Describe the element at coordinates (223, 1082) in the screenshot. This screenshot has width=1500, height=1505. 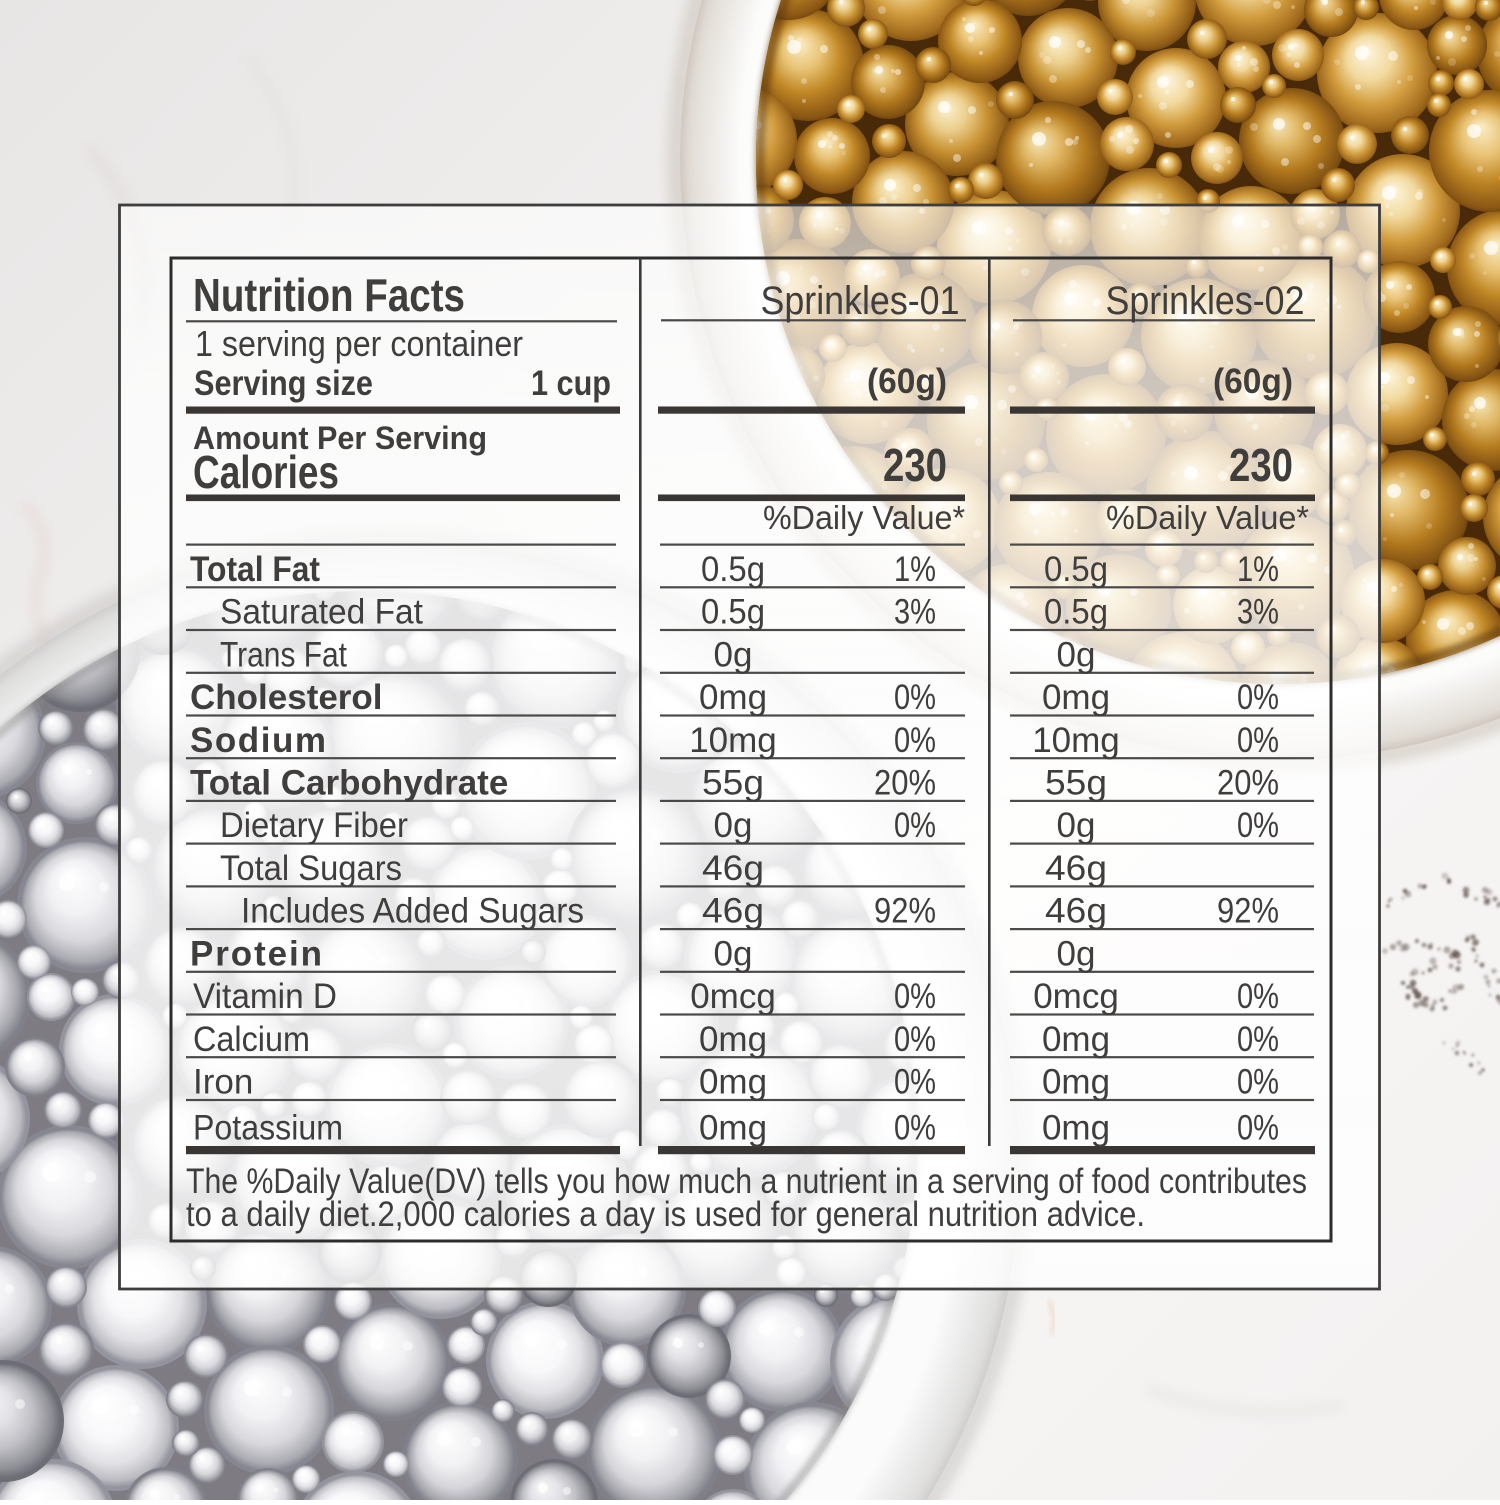
I see `svg-text: Iron` at that location.